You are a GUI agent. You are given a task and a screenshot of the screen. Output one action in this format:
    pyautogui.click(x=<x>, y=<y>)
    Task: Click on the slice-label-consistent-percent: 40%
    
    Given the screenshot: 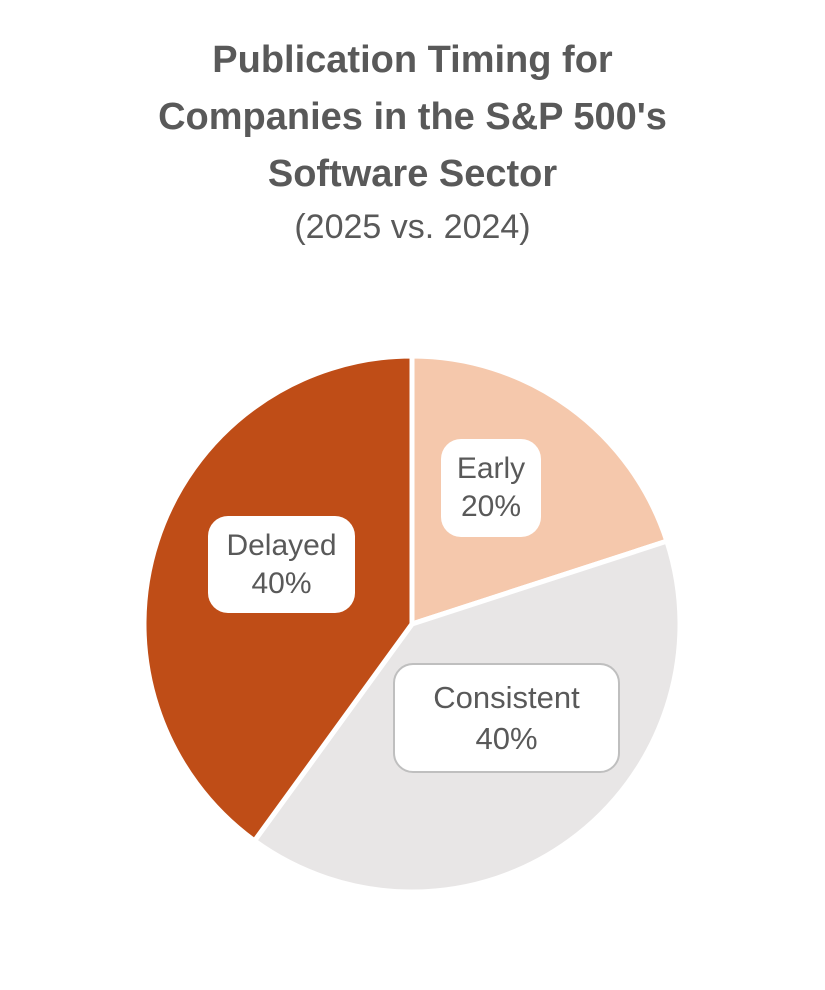 What is the action you would take?
    pyautogui.click(x=506, y=738)
    